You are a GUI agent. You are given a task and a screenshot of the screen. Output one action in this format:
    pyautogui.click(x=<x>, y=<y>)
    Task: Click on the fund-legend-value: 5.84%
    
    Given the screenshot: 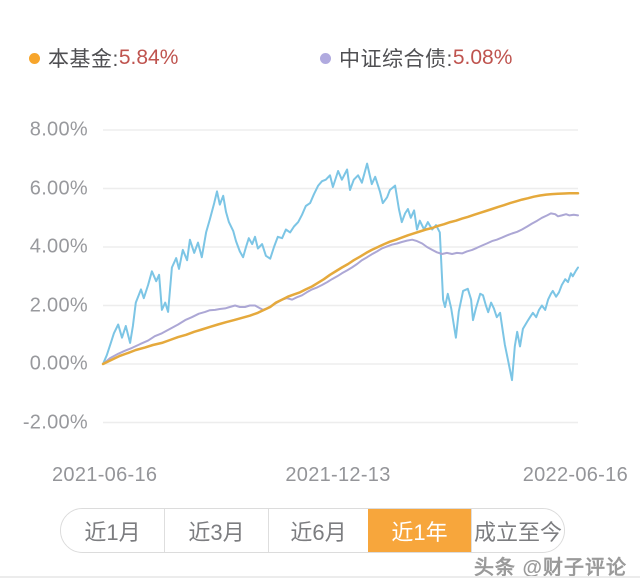 What is the action you would take?
    pyautogui.click(x=148, y=57)
    